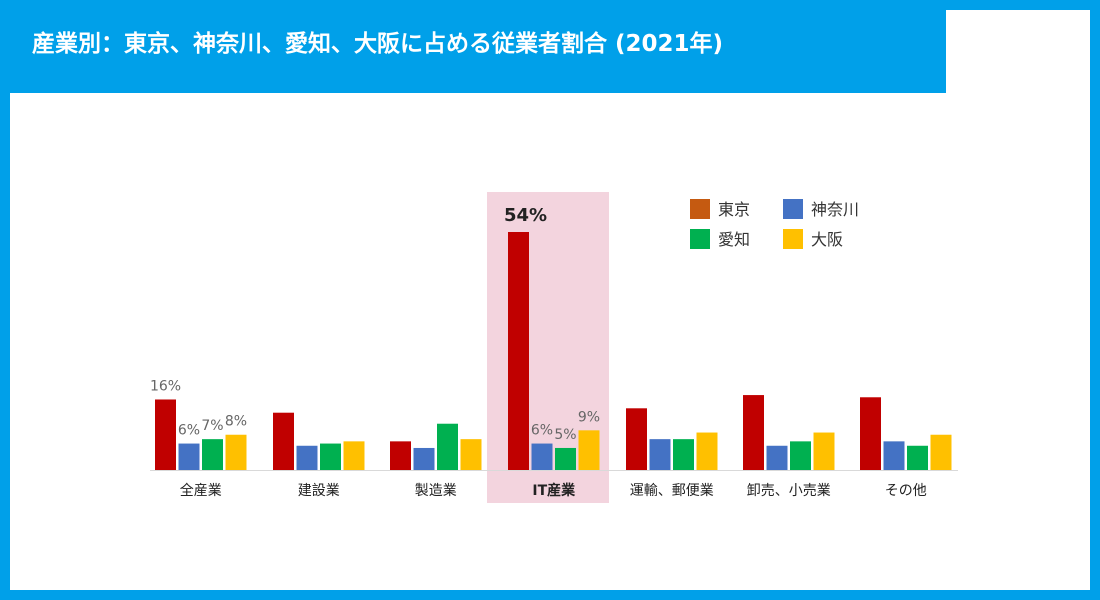 Image resolution: width=1100 pixels, height=600 pixels. I want to click on category-label: 卸売、小売業, so click(789, 491).